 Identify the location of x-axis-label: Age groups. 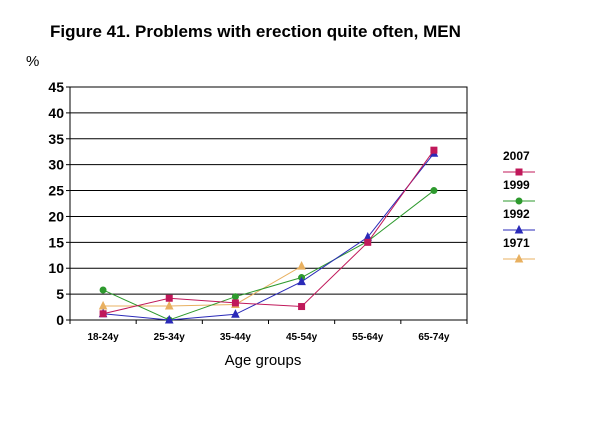
(263, 360).